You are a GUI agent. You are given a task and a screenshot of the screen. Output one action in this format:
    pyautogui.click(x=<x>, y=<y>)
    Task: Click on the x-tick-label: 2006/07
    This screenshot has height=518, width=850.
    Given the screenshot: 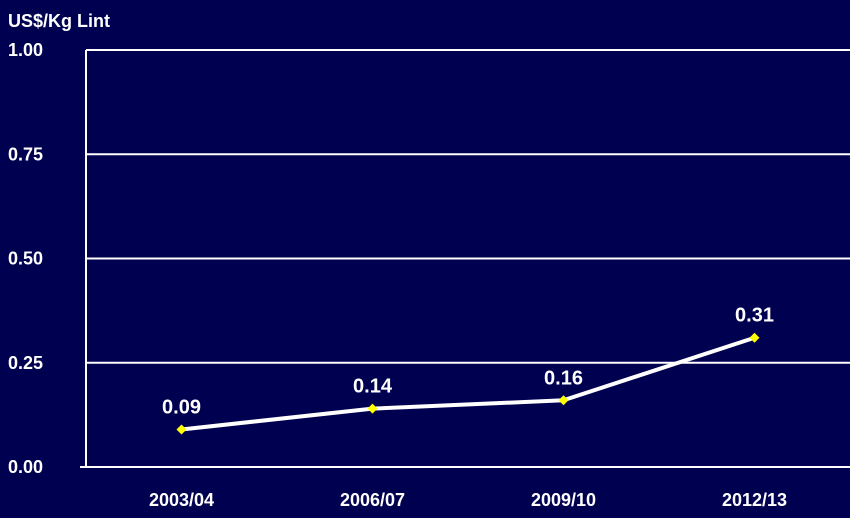 What is the action you would take?
    pyautogui.click(x=372, y=500)
    